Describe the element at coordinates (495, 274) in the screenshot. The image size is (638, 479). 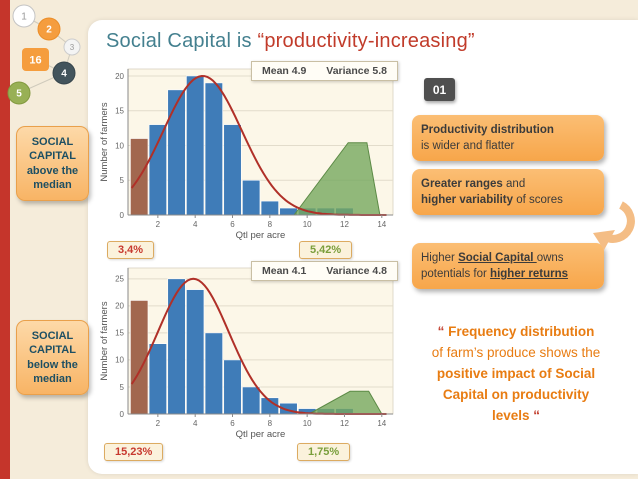
I see `text-line: potentials for higher returns` at that location.